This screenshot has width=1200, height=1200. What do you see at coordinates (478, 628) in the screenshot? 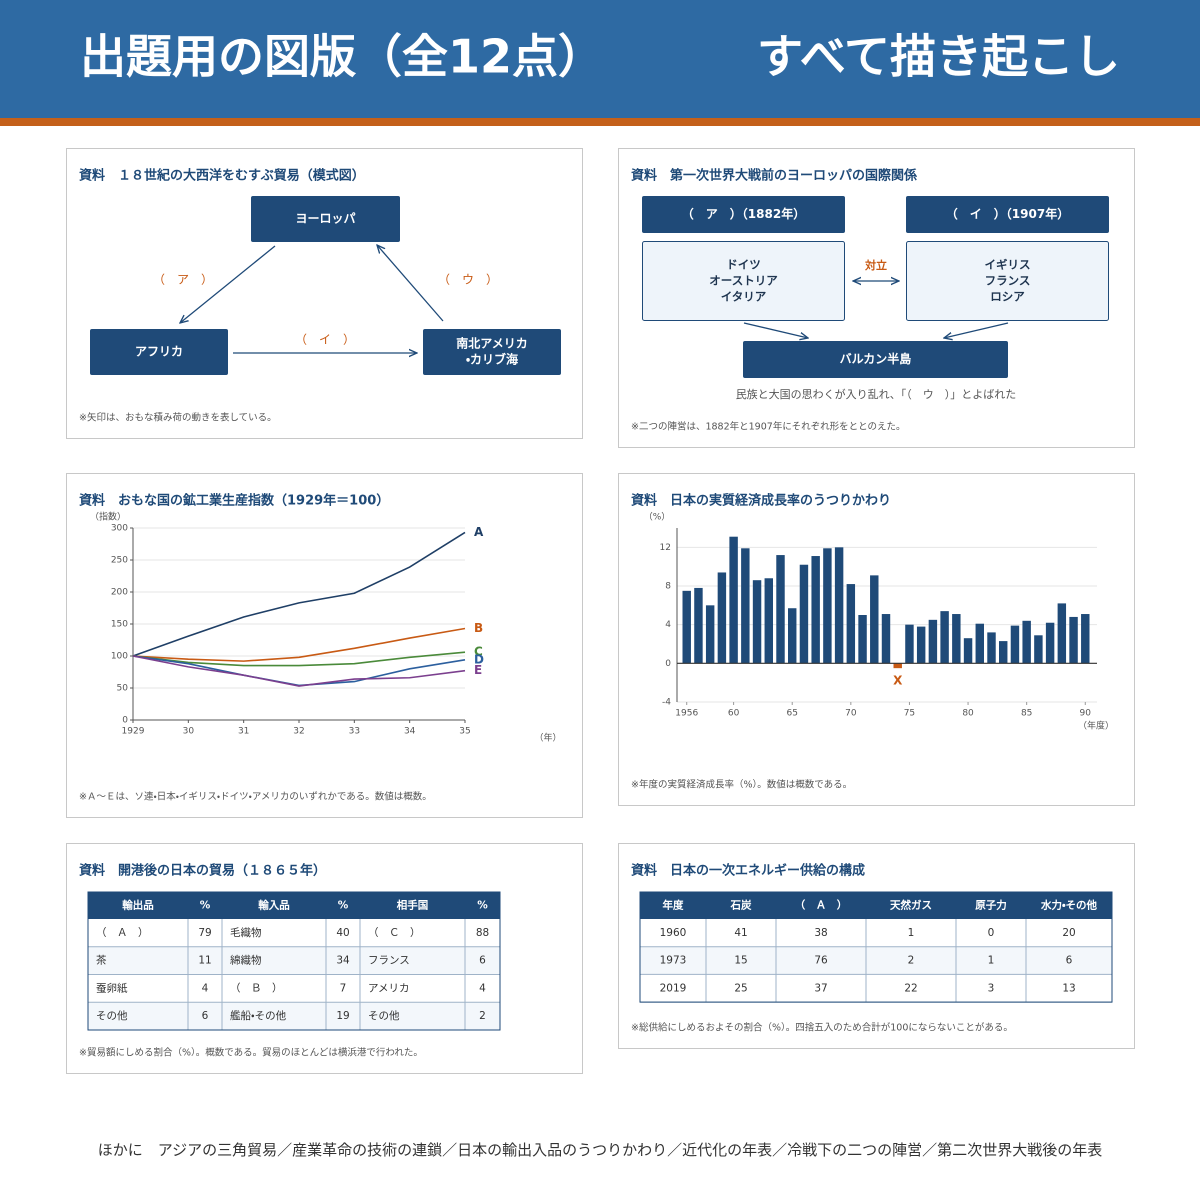
I see `series-label: B` at bounding box center [478, 628].